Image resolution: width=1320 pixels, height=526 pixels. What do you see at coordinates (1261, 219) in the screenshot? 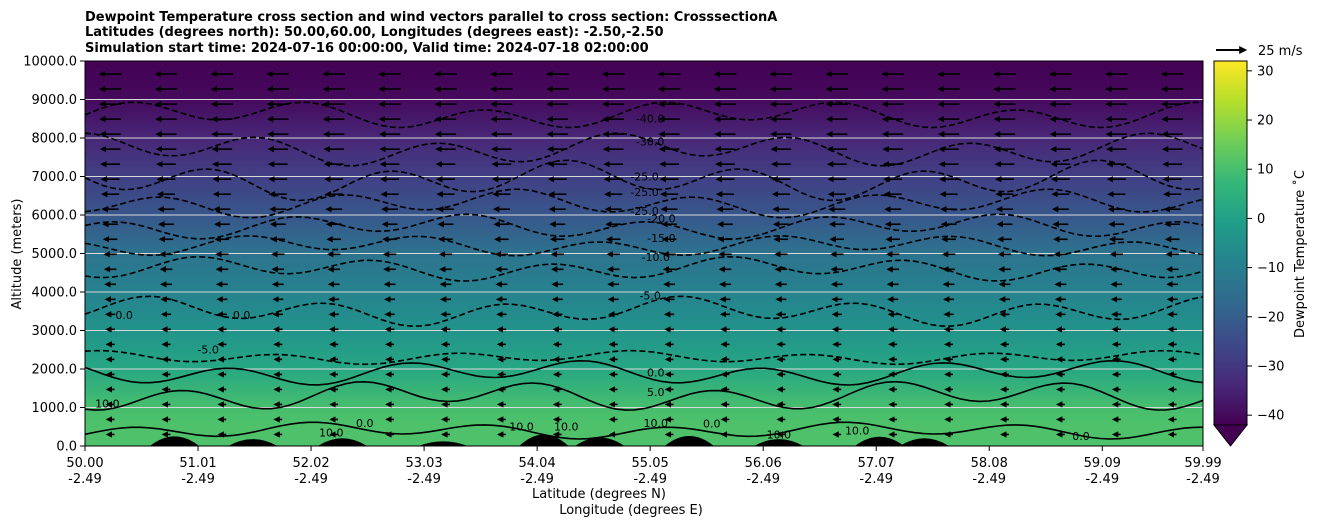
I see `colorbar-tick-label: 0` at bounding box center [1261, 219].